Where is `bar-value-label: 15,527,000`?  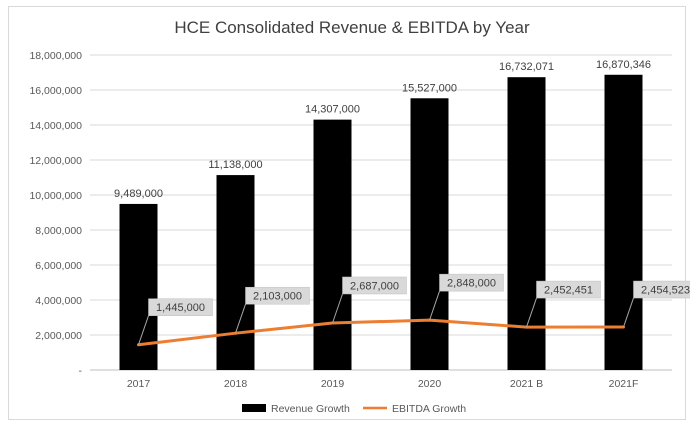 bar-value-label: 15,527,000 is located at coordinates (429, 88).